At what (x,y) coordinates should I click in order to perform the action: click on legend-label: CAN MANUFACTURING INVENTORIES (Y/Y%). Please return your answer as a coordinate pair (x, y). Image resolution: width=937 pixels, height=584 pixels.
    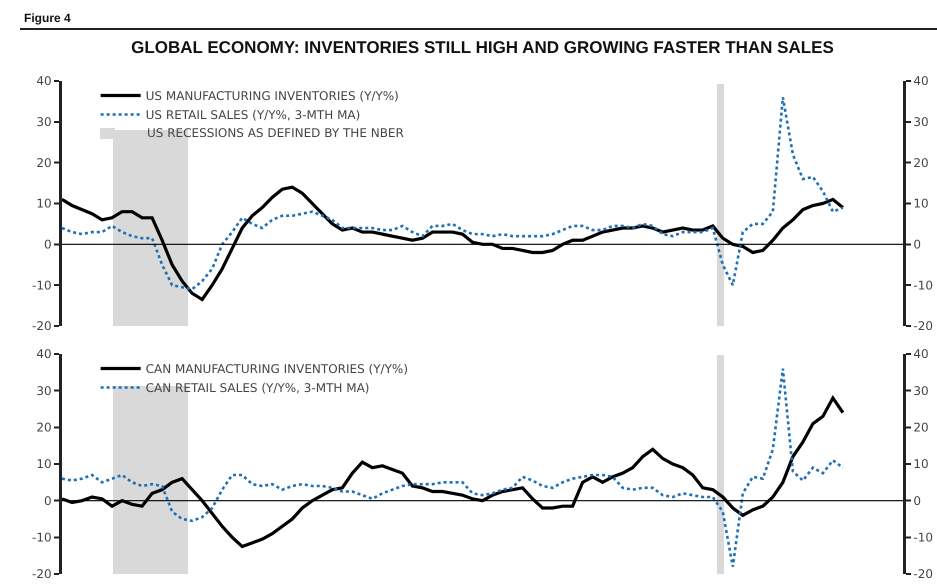
    Looking at the image, I should click on (277, 369).